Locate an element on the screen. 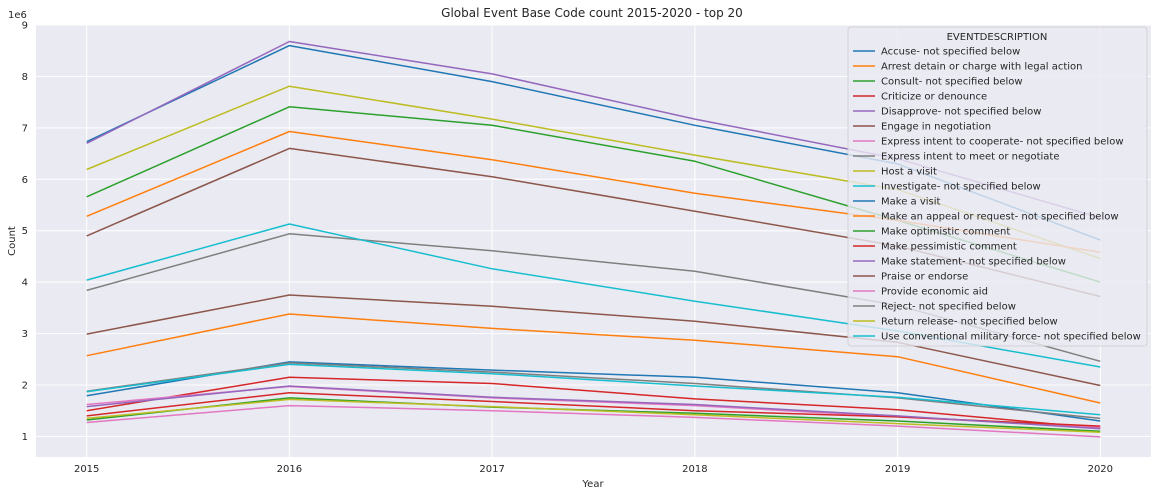 This screenshot has width=1157, height=496. y-tick-label: 5 is located at coordinates (25, 231).